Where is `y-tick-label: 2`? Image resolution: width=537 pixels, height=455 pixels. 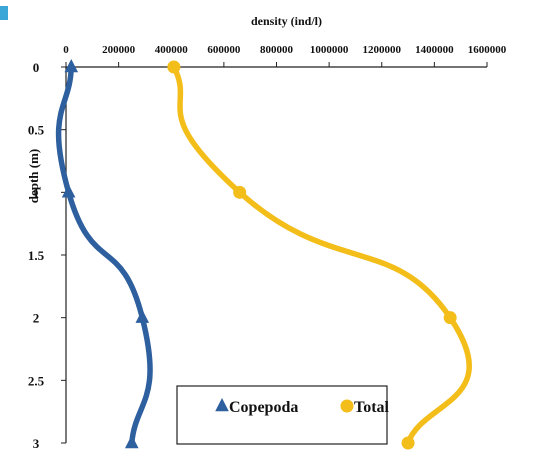 y-tick-label: 2 is located at coordinates (36, 318).